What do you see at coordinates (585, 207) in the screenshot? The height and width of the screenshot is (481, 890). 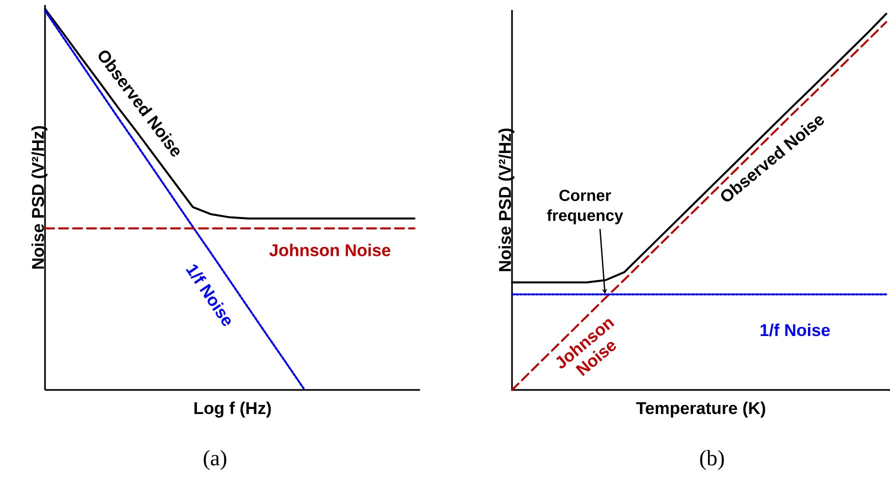 I see `annotation: Corner frequency` at bounding box center [585, 207].